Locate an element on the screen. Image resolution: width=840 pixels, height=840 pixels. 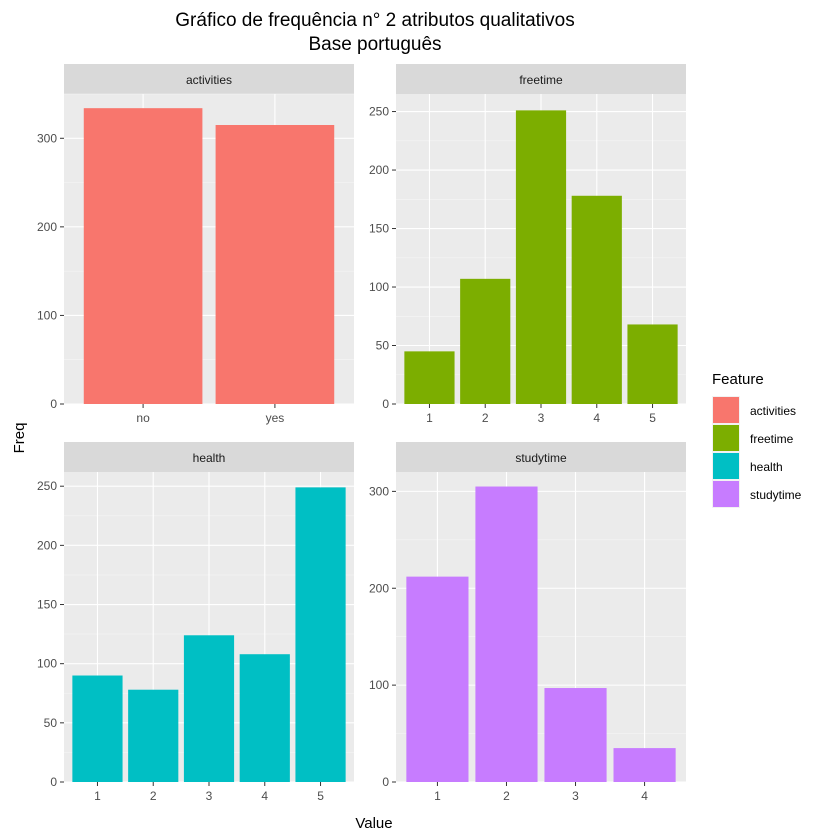
bar-activities-yes is located at coordinates (275, 264).